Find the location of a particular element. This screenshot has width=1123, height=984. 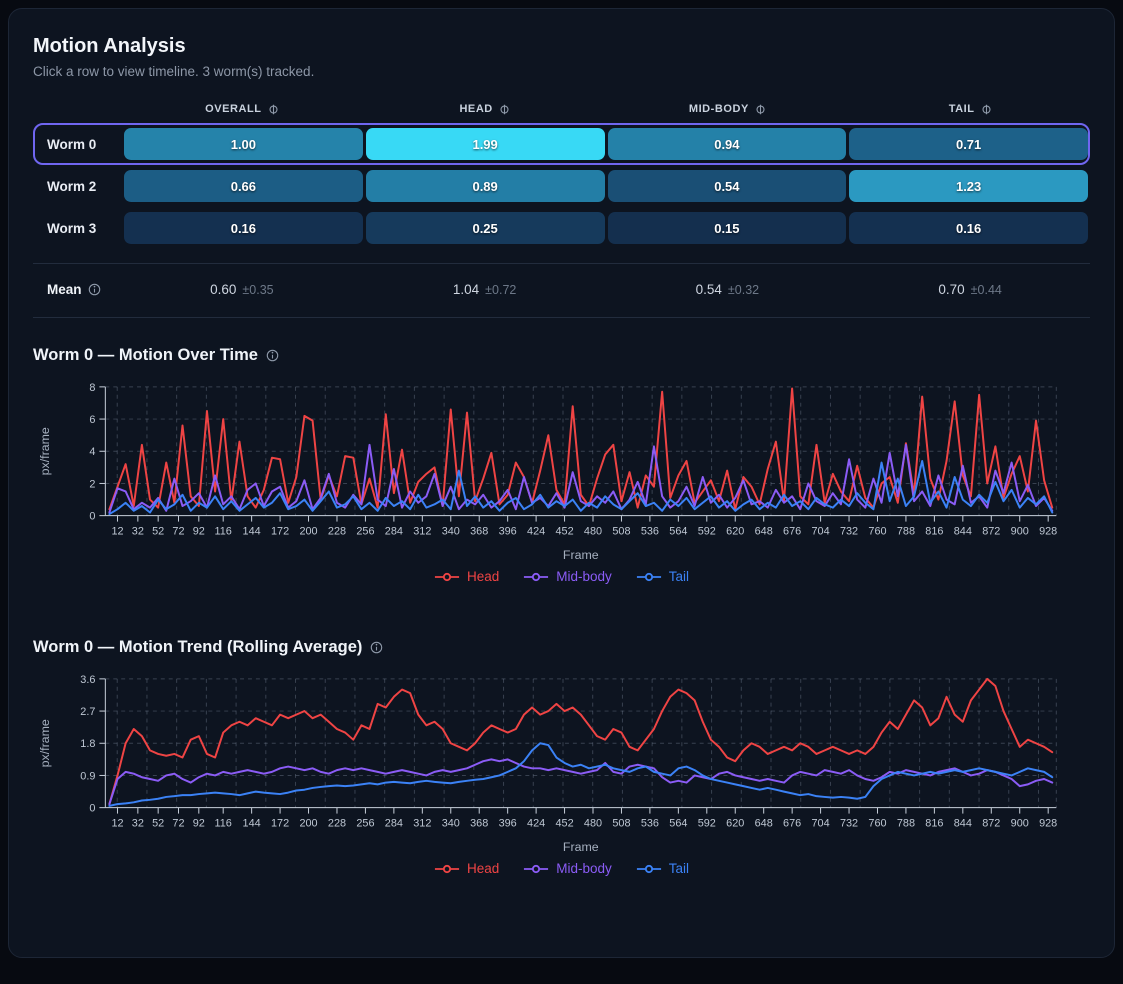

x-tick-label: 620 is located at coordinates (735, 824).